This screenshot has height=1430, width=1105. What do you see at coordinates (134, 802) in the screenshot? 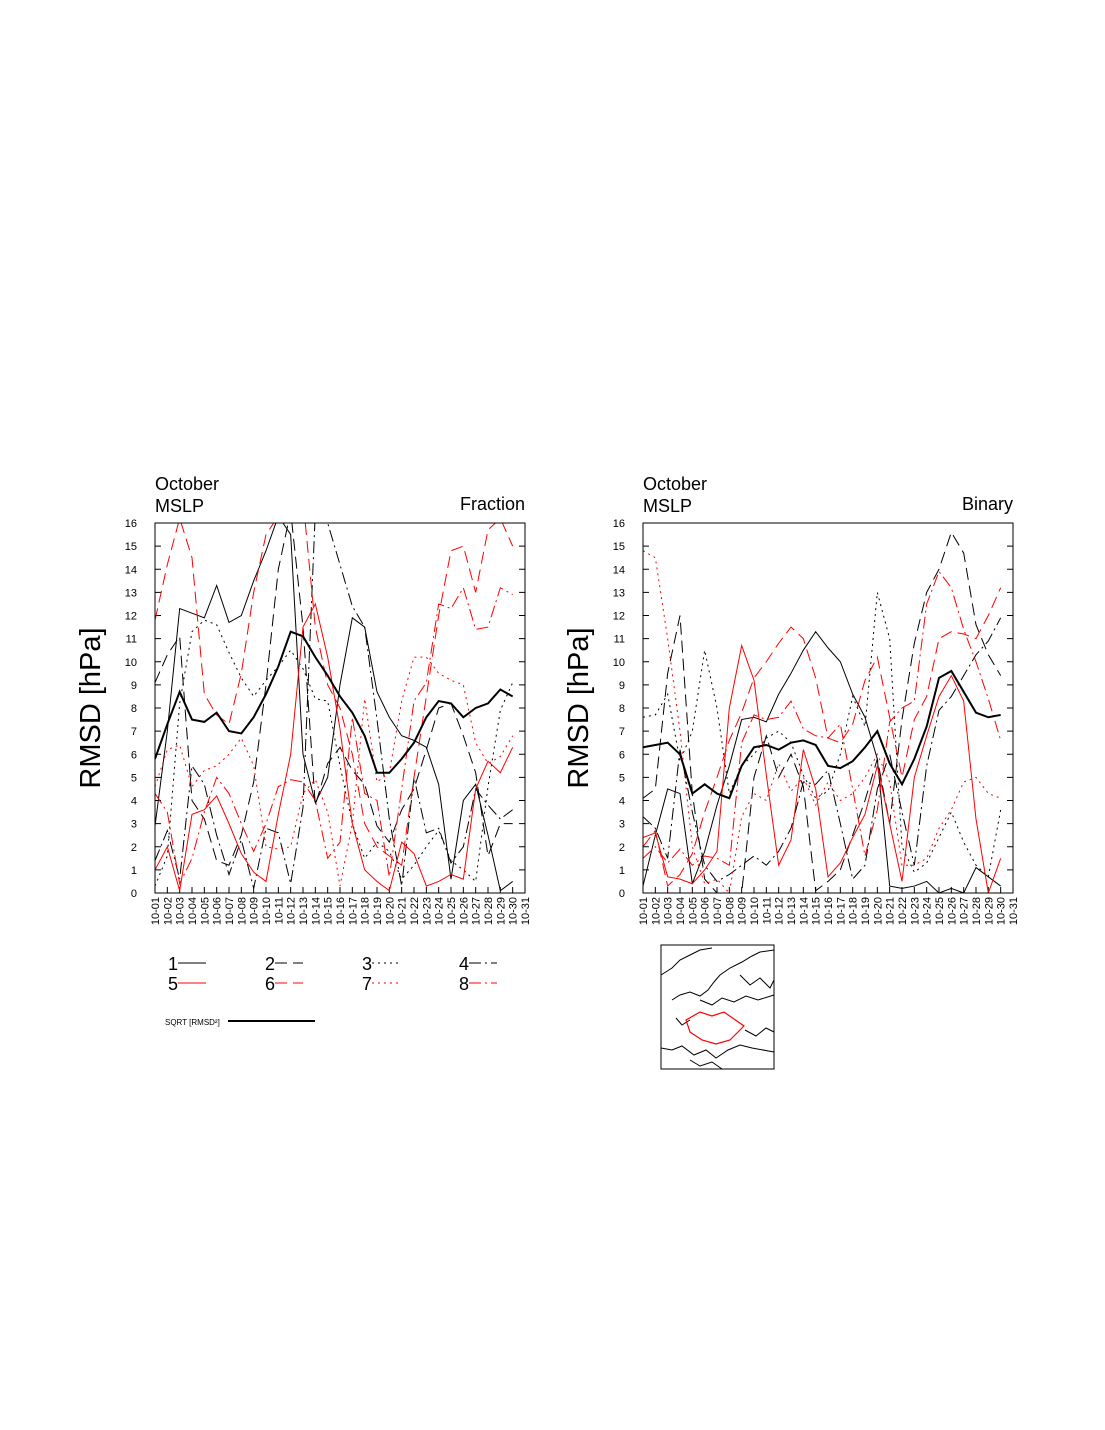
I see `y-tick-label: 4` at bounding box center [134, 802].